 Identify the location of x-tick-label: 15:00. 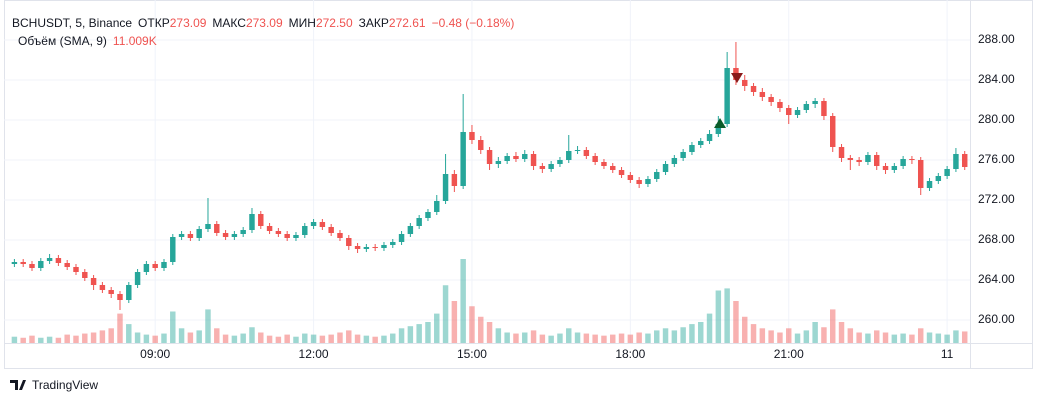
(472, 354).